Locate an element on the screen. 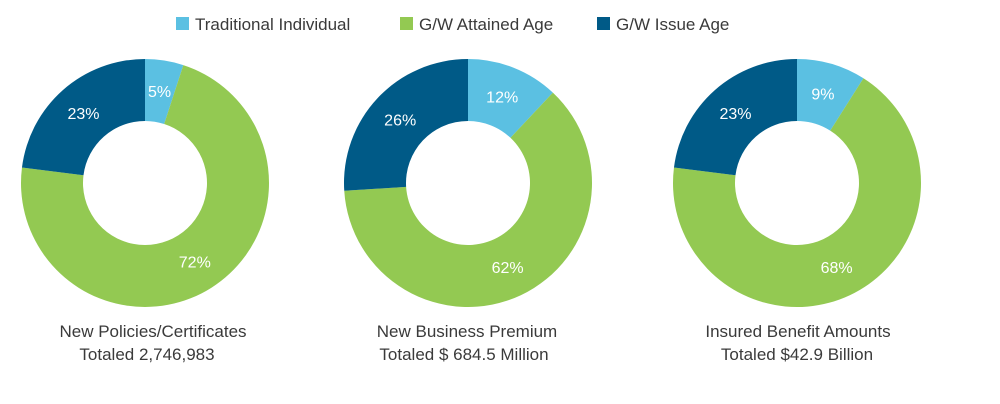 This screenshot has width=1000, height=404. slice-label-new-policies-gw-issue-age: 23% is located at coordinates (83, 114).